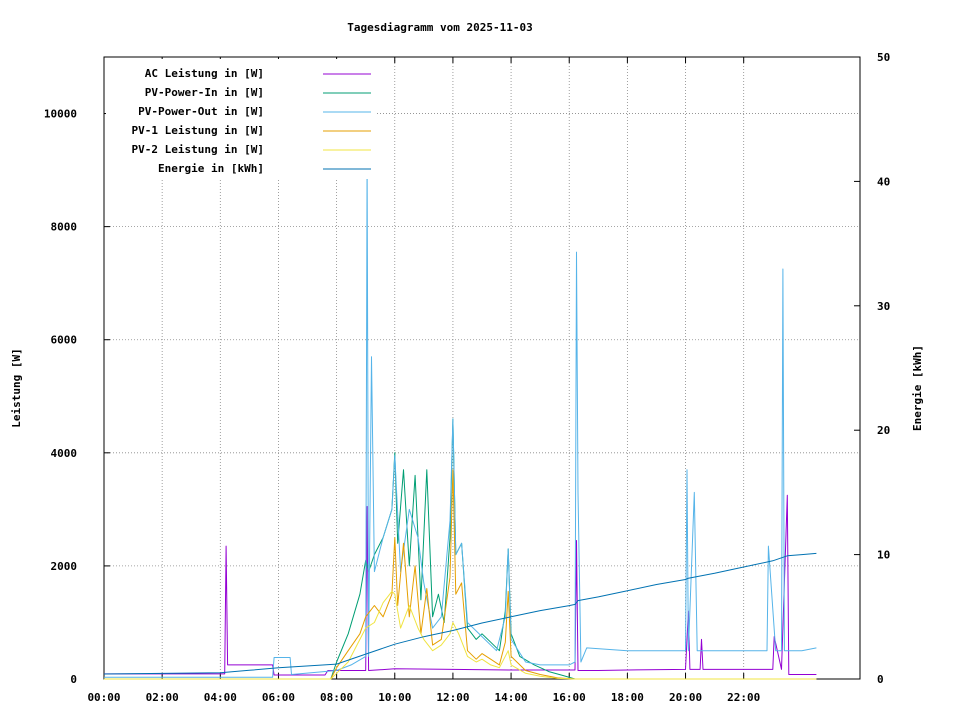 The width and height of the screenshot is (960, 720). I want to click on legend-label: Energie in [kWh], so click(211, 168).